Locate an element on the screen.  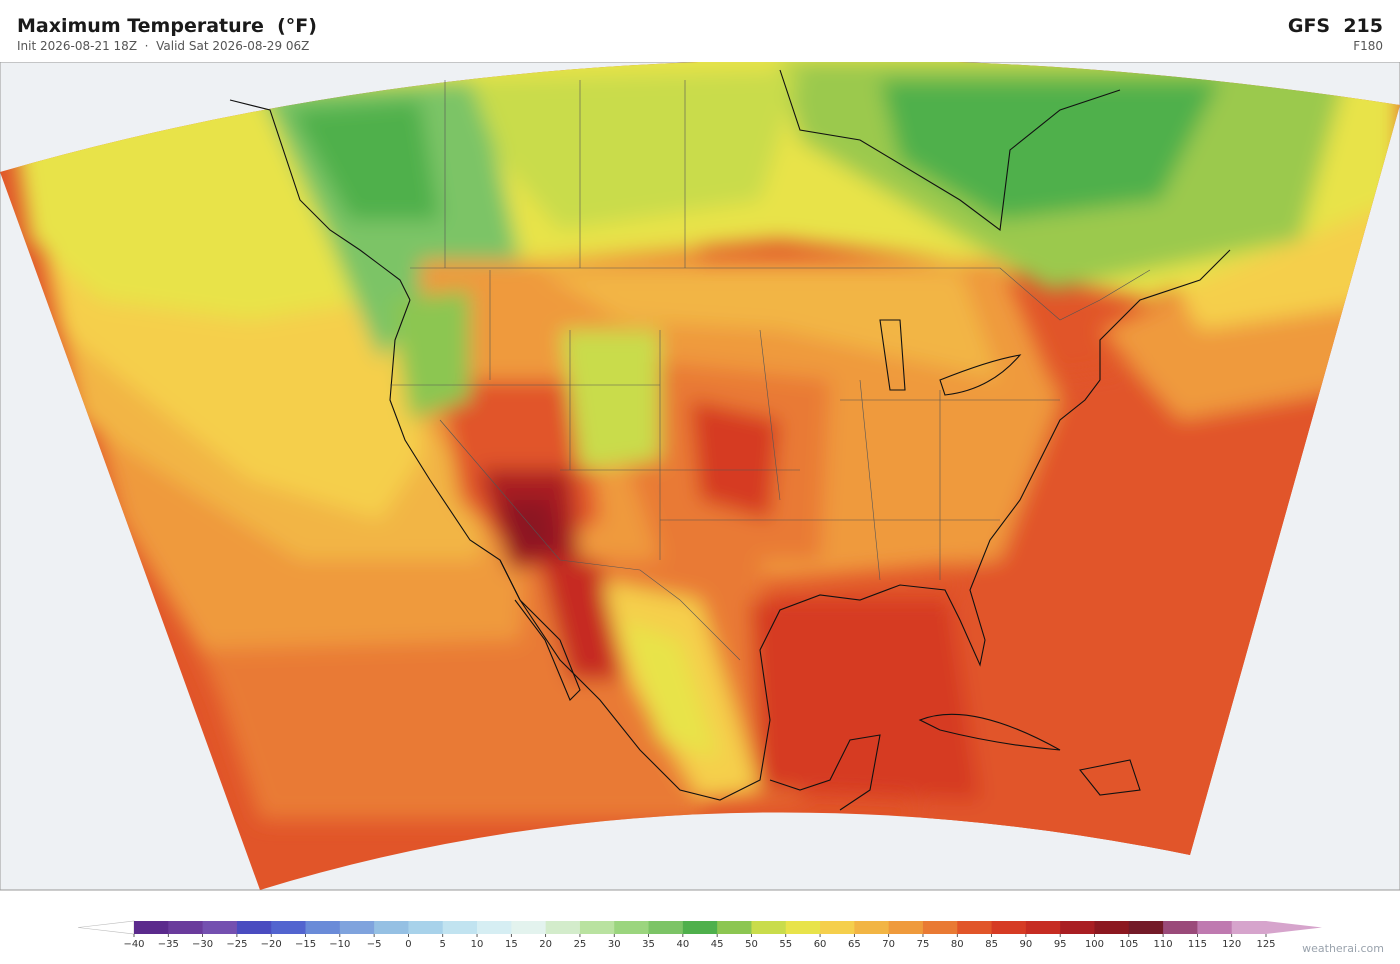
colorbar-under is located at coordinates (106, 927).